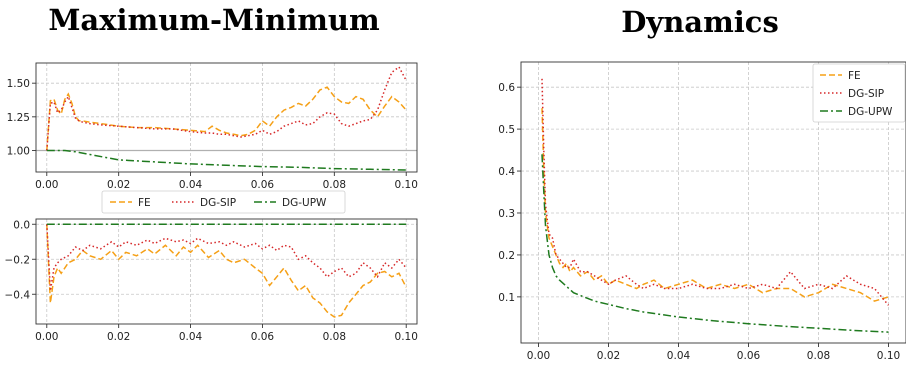 The width and height of the screenshot is (906, 367). I want to click on maxmin_bottom-ytick-label-1: −0.2, so click(18, 260).